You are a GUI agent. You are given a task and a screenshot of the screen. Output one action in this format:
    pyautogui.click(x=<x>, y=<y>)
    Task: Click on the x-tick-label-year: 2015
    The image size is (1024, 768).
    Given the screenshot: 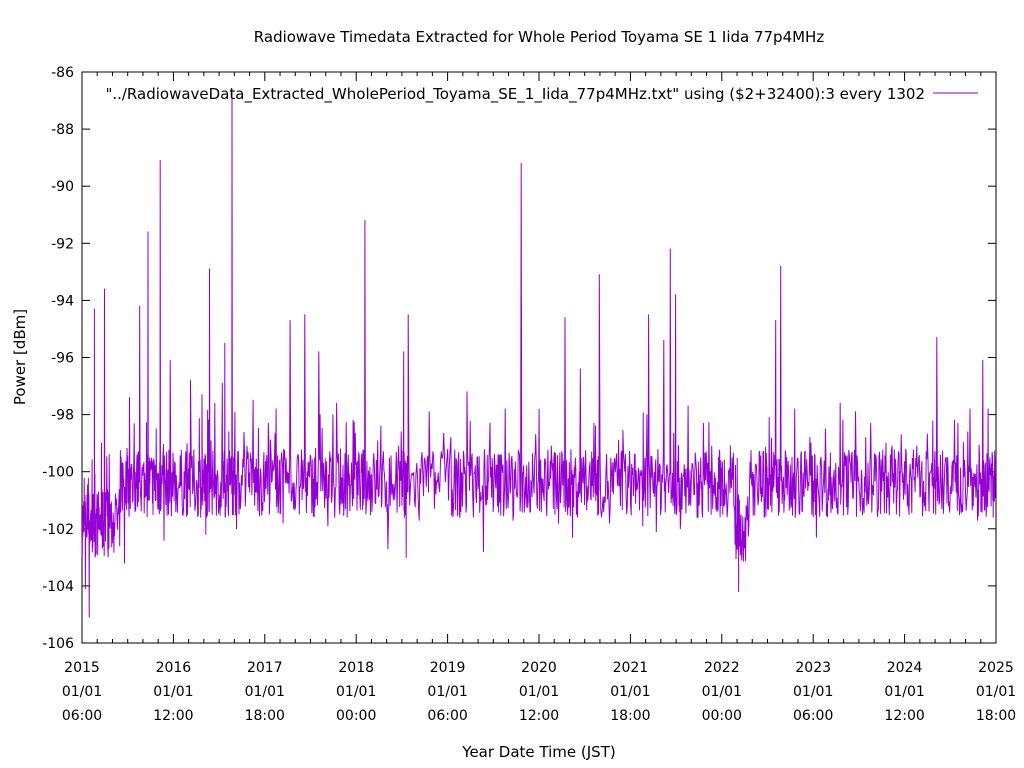 What is the action you would take?
    pyautogui.click(x=82, y=668)
    